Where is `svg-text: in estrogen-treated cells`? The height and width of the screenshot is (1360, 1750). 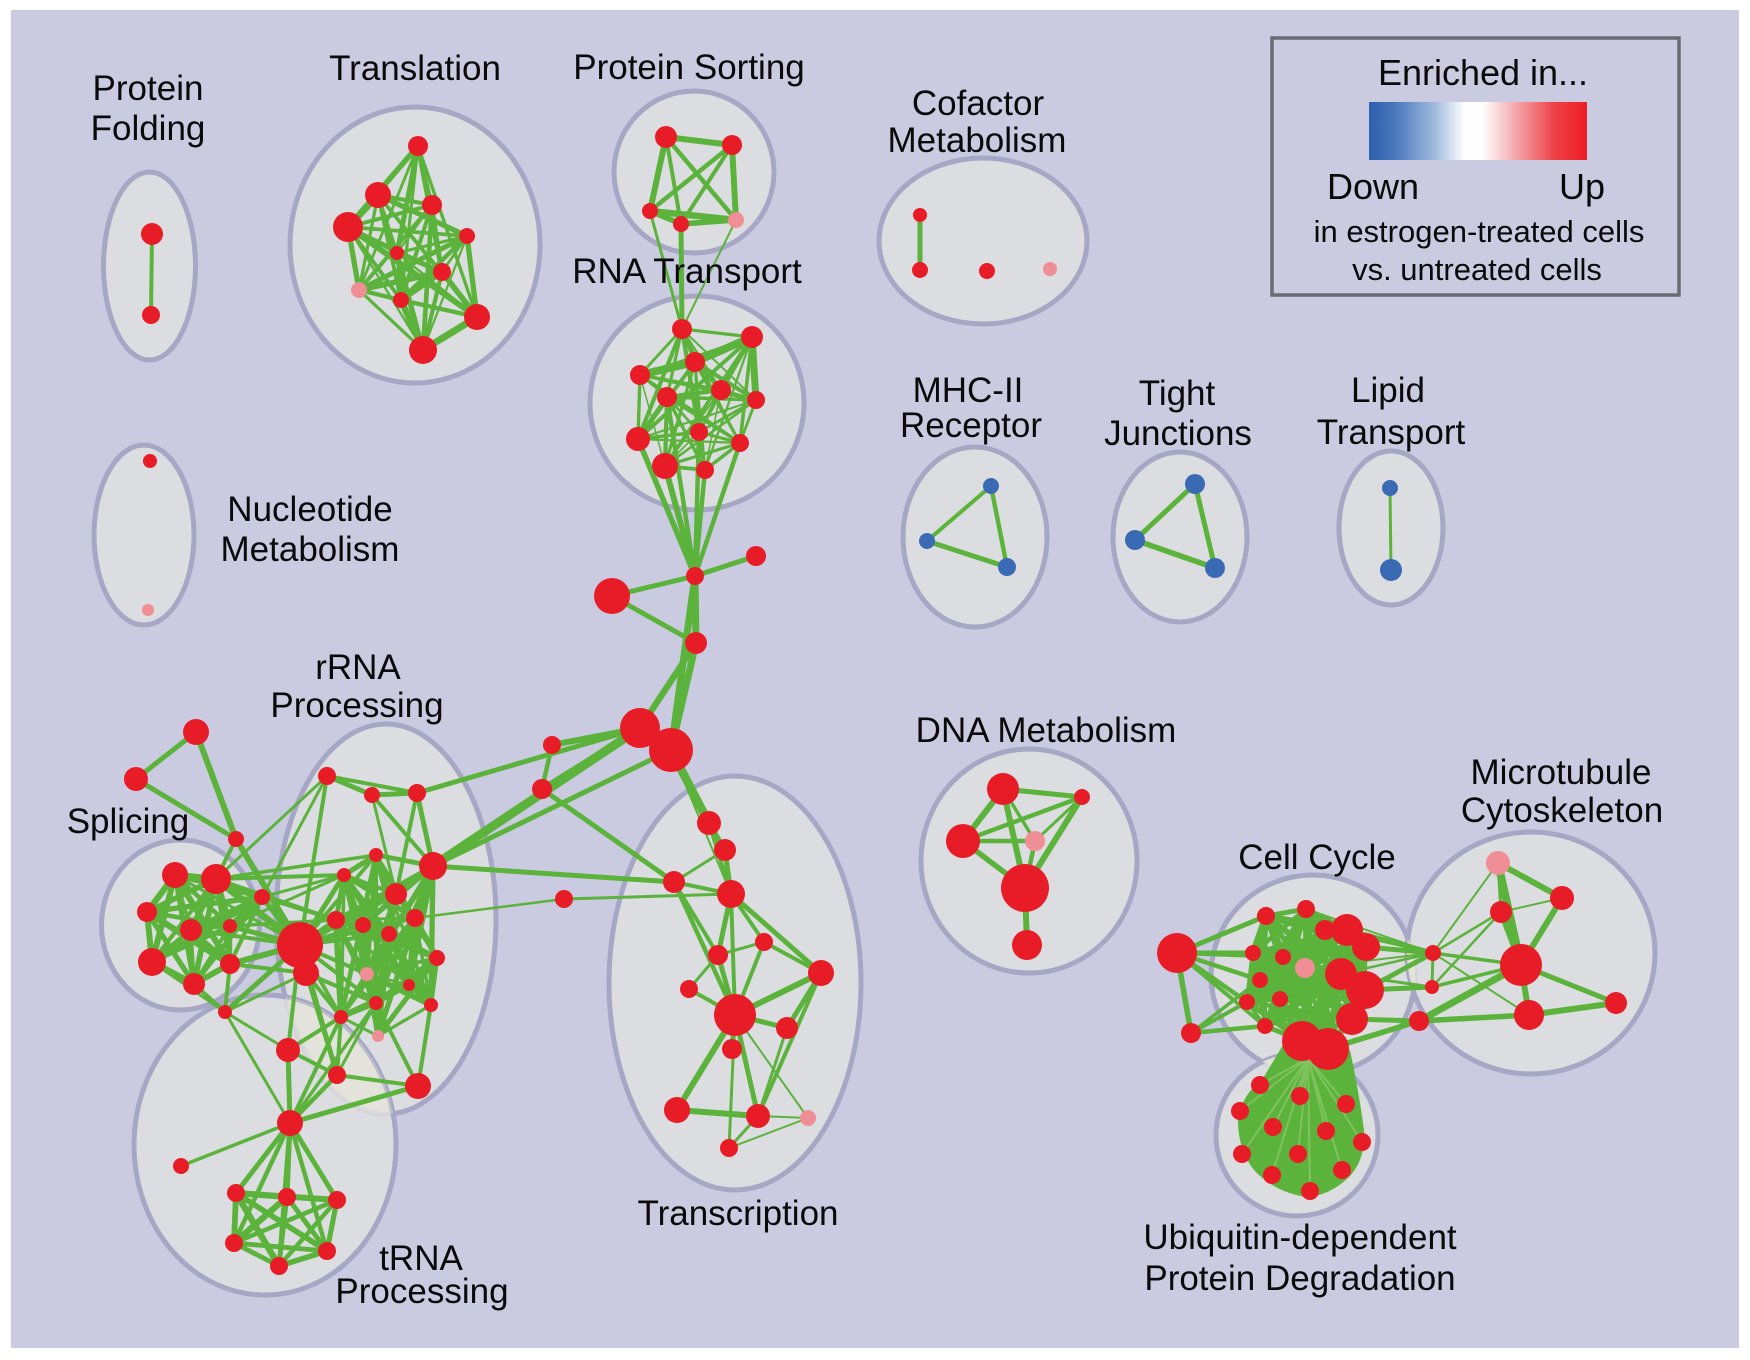 svg-text: in estrogen-treated cells is located at coordinates (1479, 231).